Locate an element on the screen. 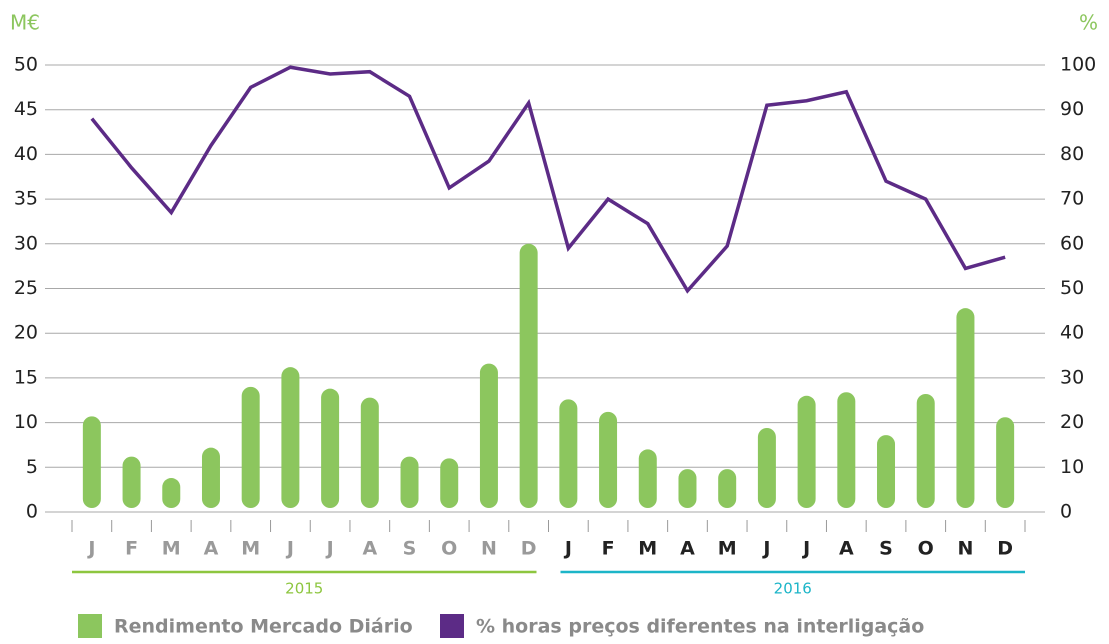 The image size is (1109, 644). y2-tick-label: 100 is located at coordinates (1078, 65).